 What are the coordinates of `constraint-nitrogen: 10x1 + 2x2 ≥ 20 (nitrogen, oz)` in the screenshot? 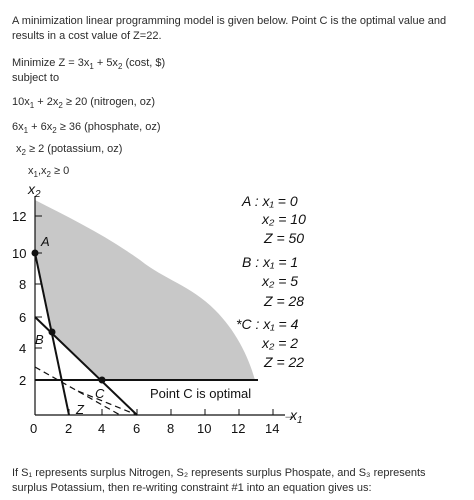 It's located at (84, 103).